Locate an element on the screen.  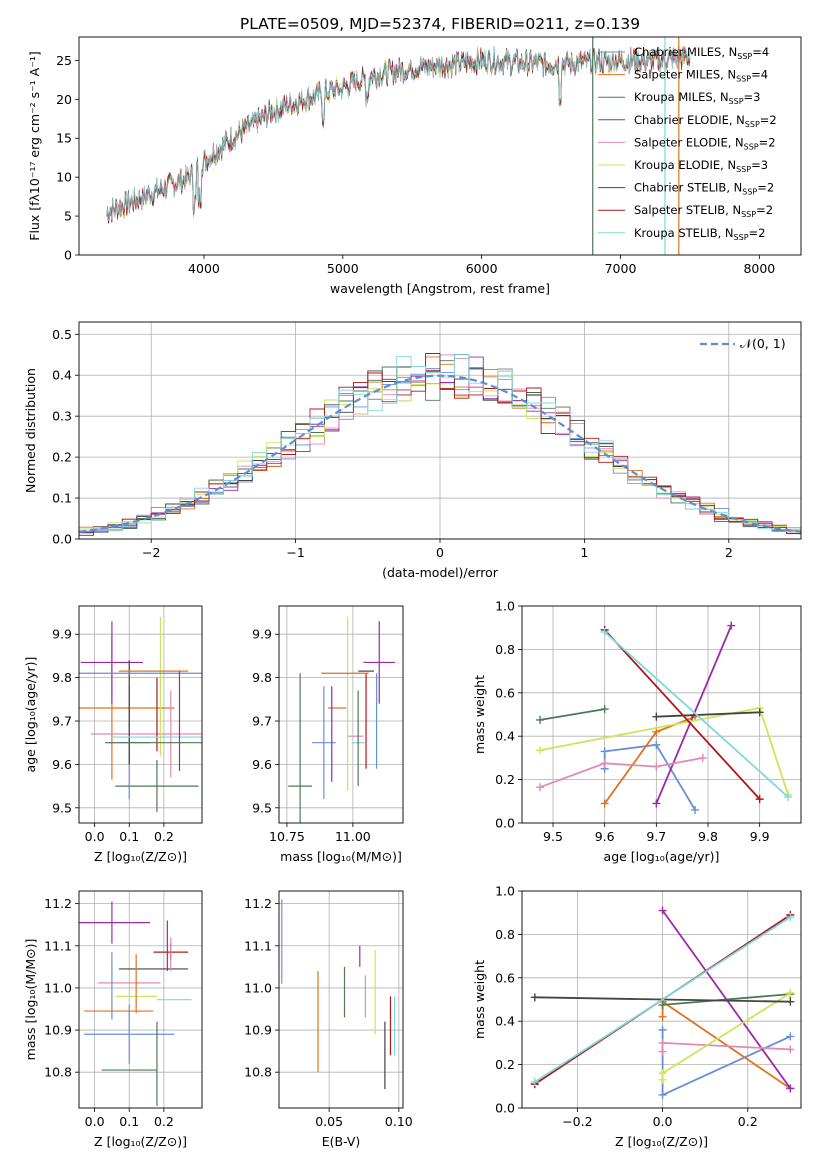
x-tick-label: 5000 is located at coordinates (343, 268).